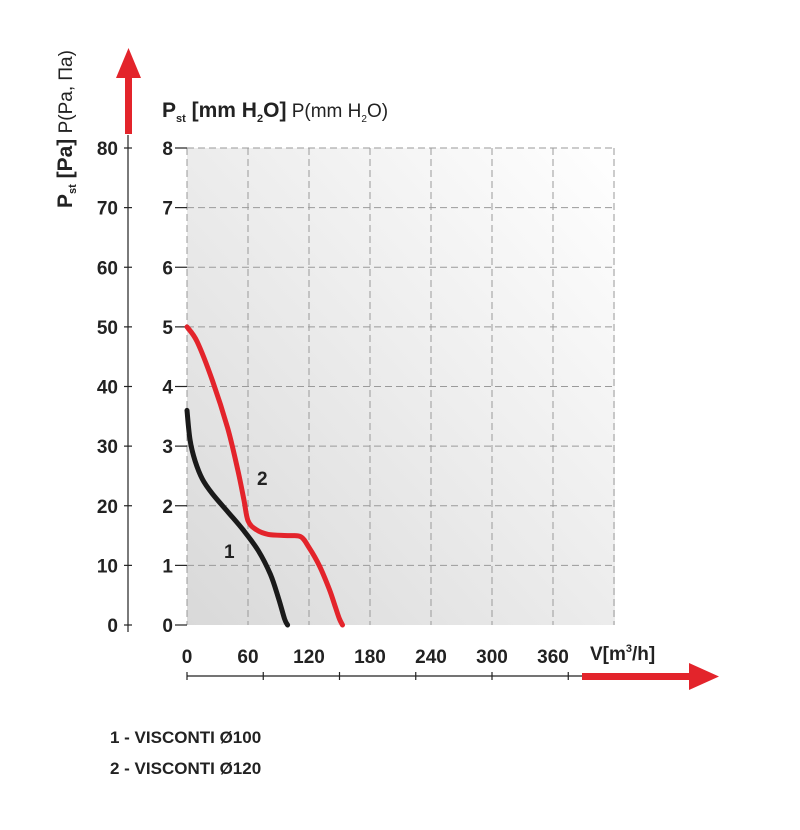 The image size is (800, 830). What do you see at coordinates (262, 479) in the screenshot?
I see `series-label-2: 2` at bounding box center [262, 479].